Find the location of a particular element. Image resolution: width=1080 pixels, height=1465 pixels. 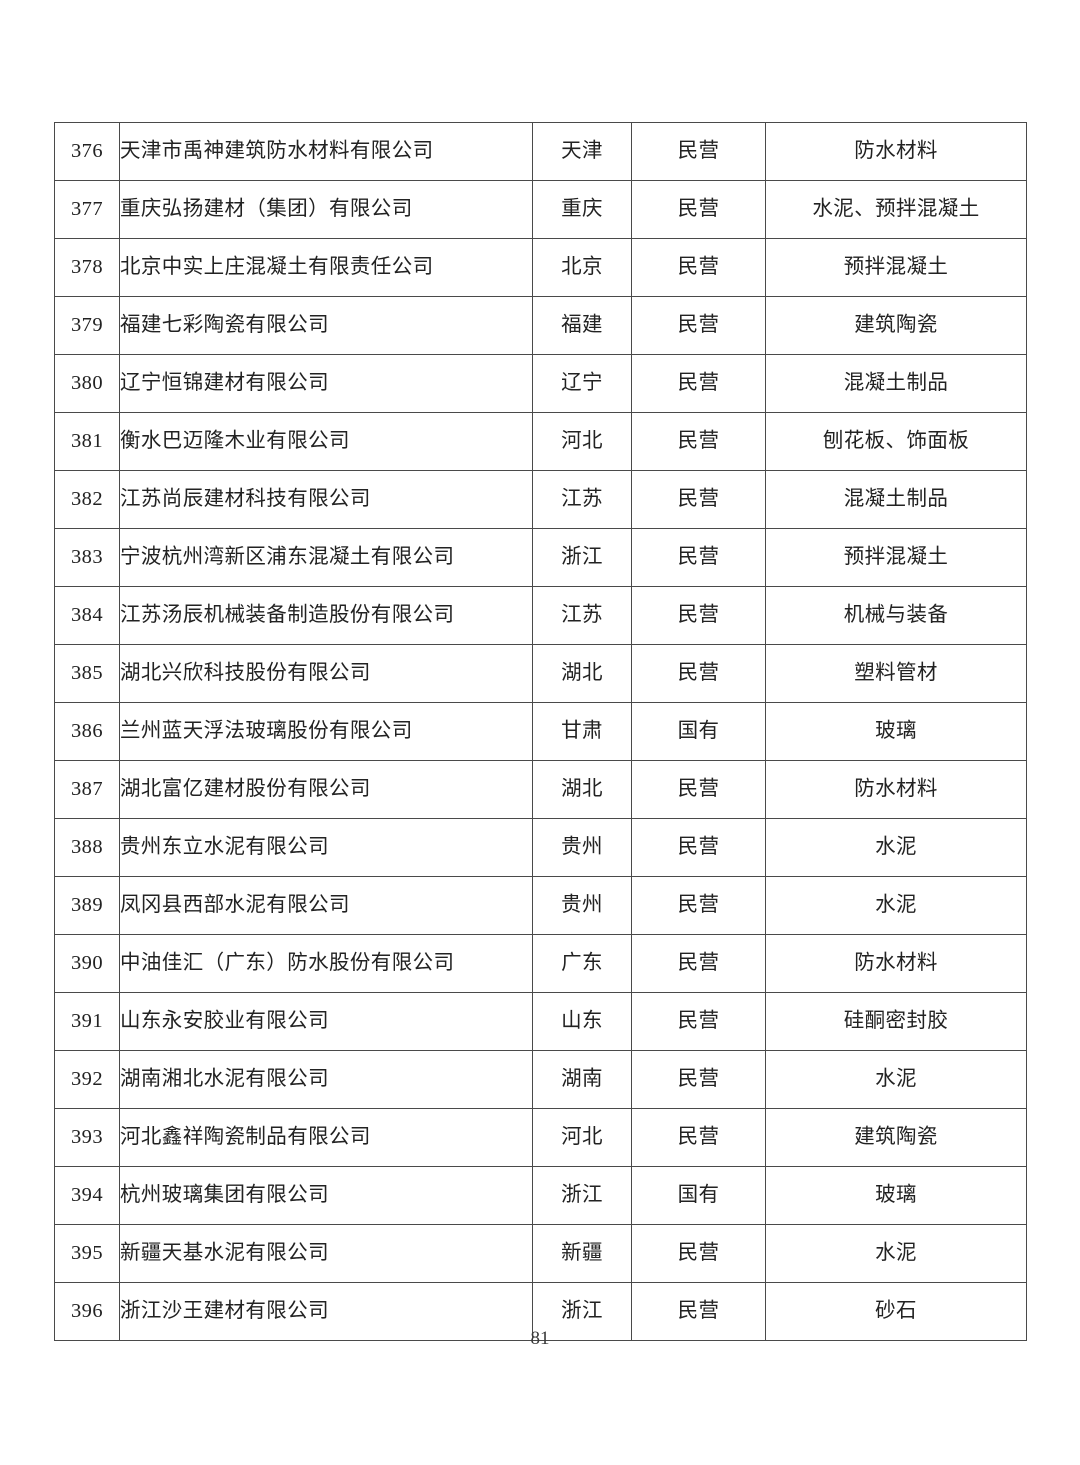

cell-rank: 388 is located at coordinates (87, 847).